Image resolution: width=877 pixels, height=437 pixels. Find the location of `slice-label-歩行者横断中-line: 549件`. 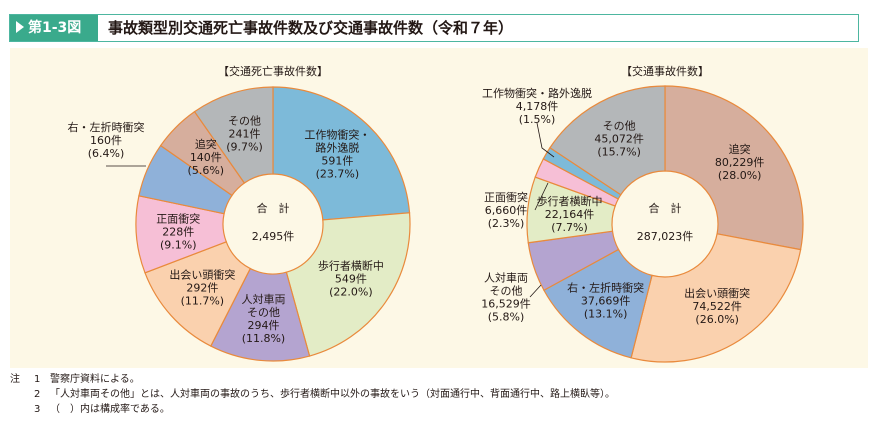

slice-label-歩行者横断中-line: 549件 is located at coordinates (351, 278).